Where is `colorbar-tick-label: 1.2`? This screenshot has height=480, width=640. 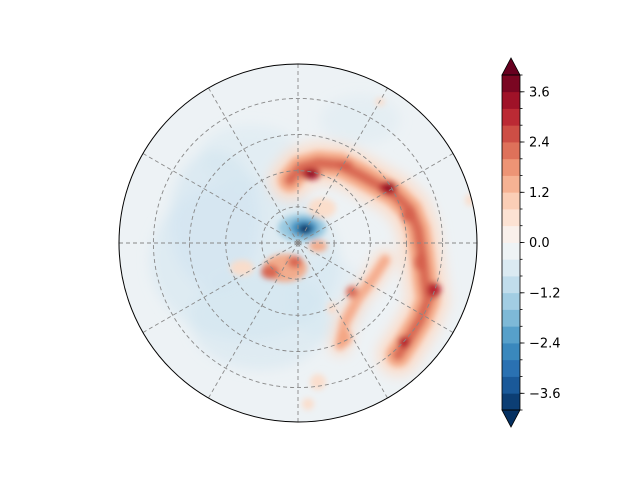
colorbar-tick-label: 1.2 is located at coordinates (539, 193).